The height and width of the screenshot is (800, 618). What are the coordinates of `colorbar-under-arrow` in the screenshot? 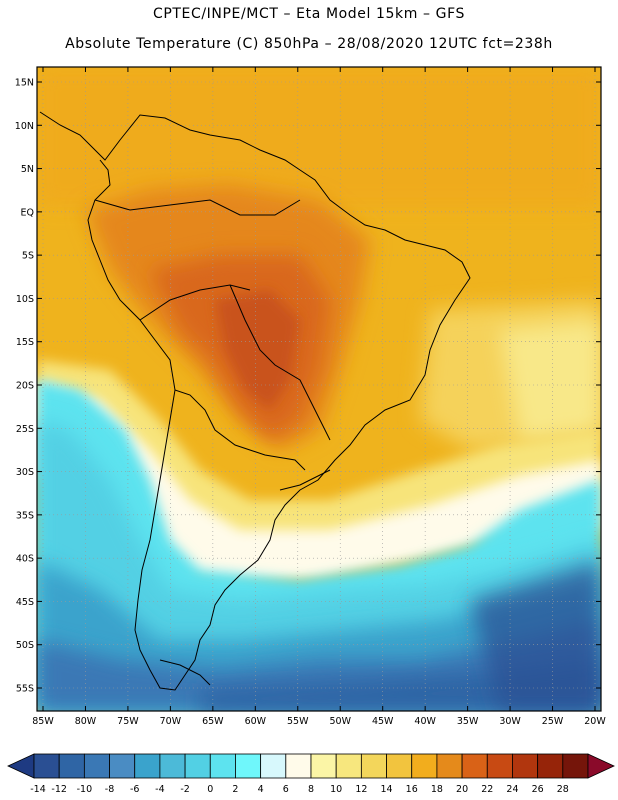 It's located at (21, 766).